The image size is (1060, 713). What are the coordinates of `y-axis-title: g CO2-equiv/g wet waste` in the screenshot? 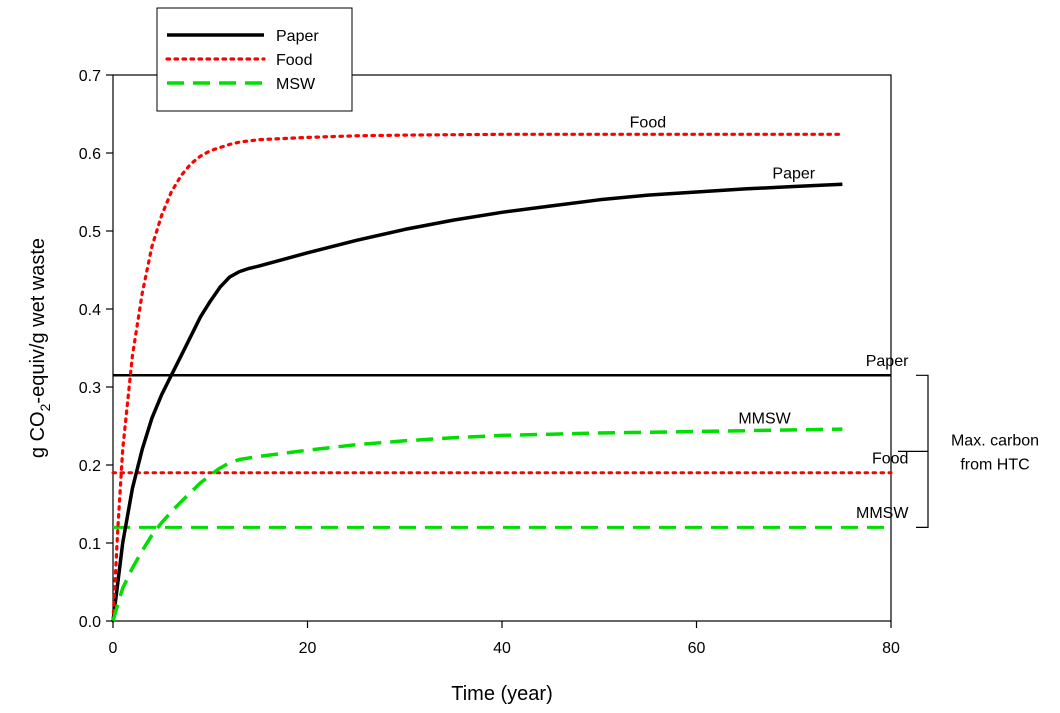 It's located at (40, 348).